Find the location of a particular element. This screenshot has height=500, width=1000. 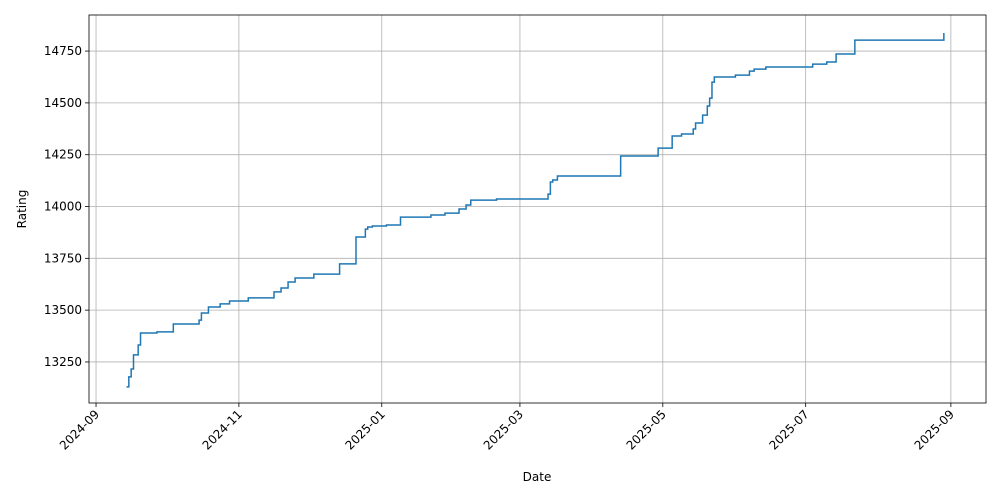

y-axis-label: Rating is located at coordinates (22, 209).